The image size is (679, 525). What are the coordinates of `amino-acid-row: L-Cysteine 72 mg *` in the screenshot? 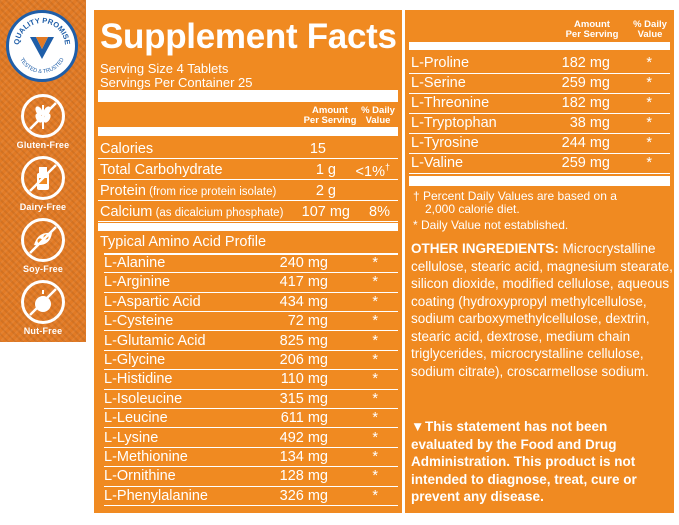 It's located at (251, 322).